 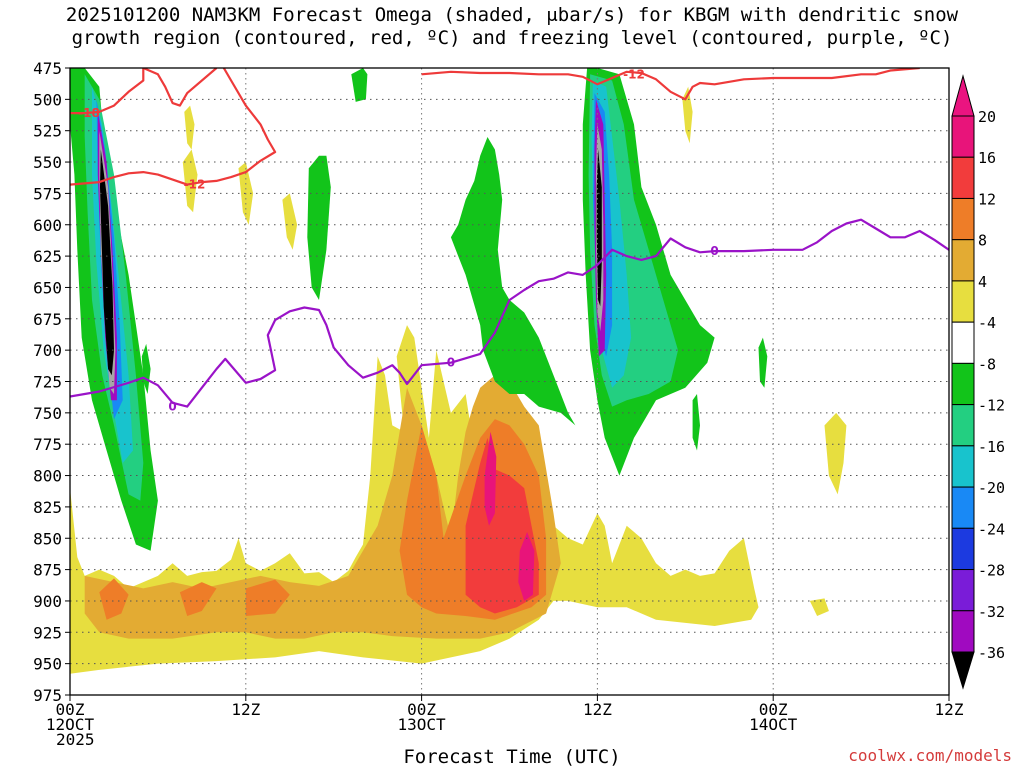 What do you see at coordinates (180, 87) in the screenshot?
I see `dgz-upper-line` at bounding box center [180, 87].